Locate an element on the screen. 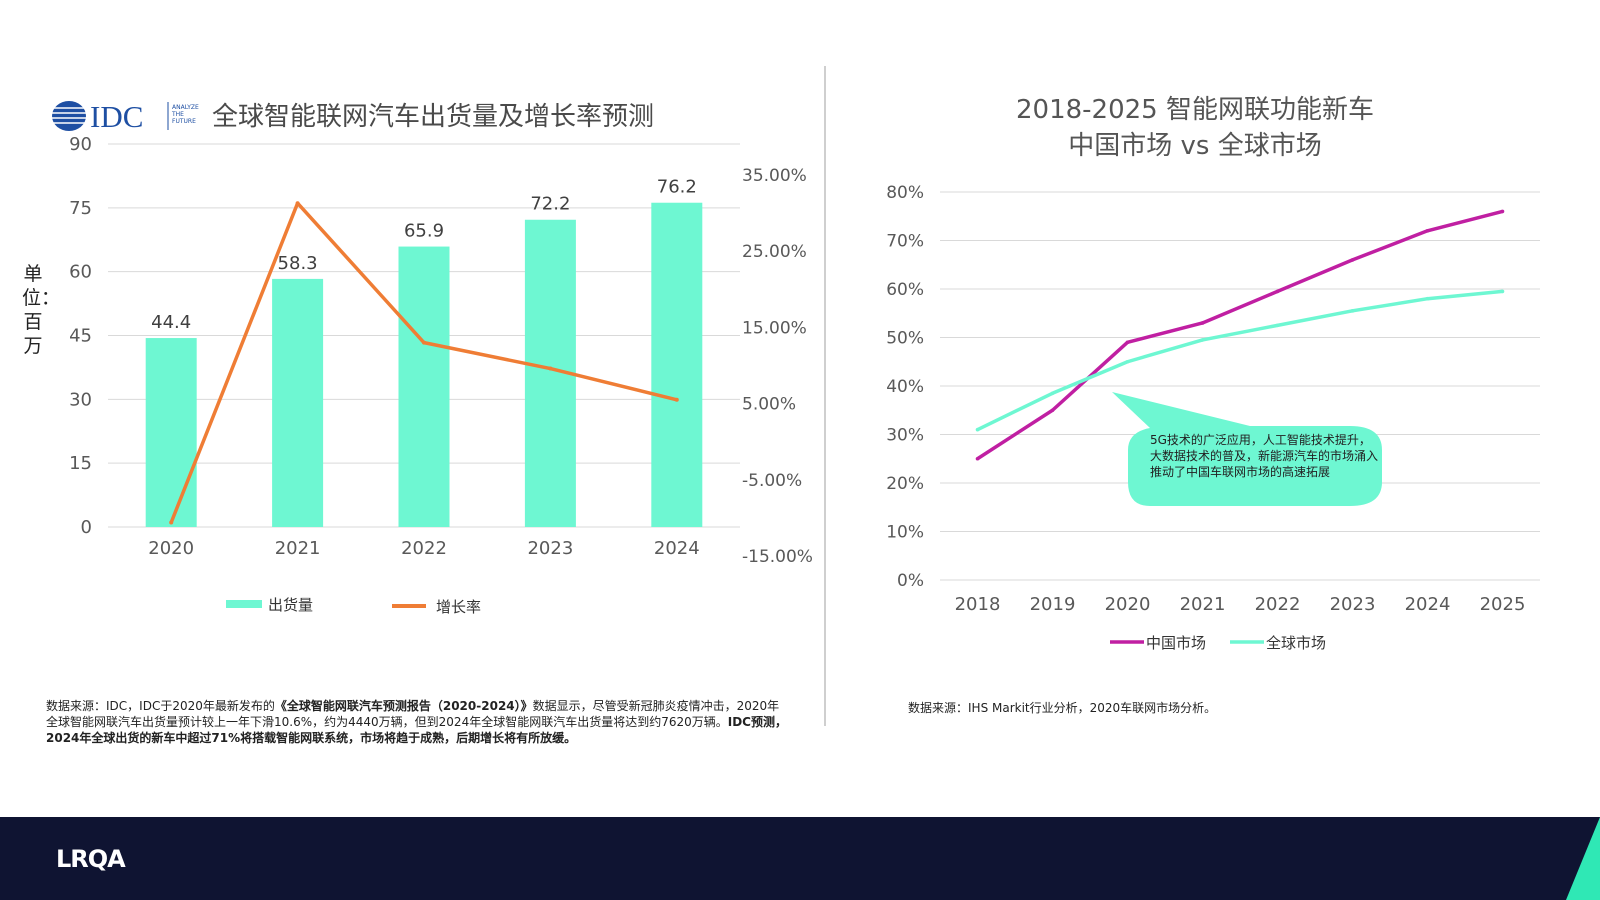  legend-label-china: 中国市场 is located at coordinates (1176, 643).